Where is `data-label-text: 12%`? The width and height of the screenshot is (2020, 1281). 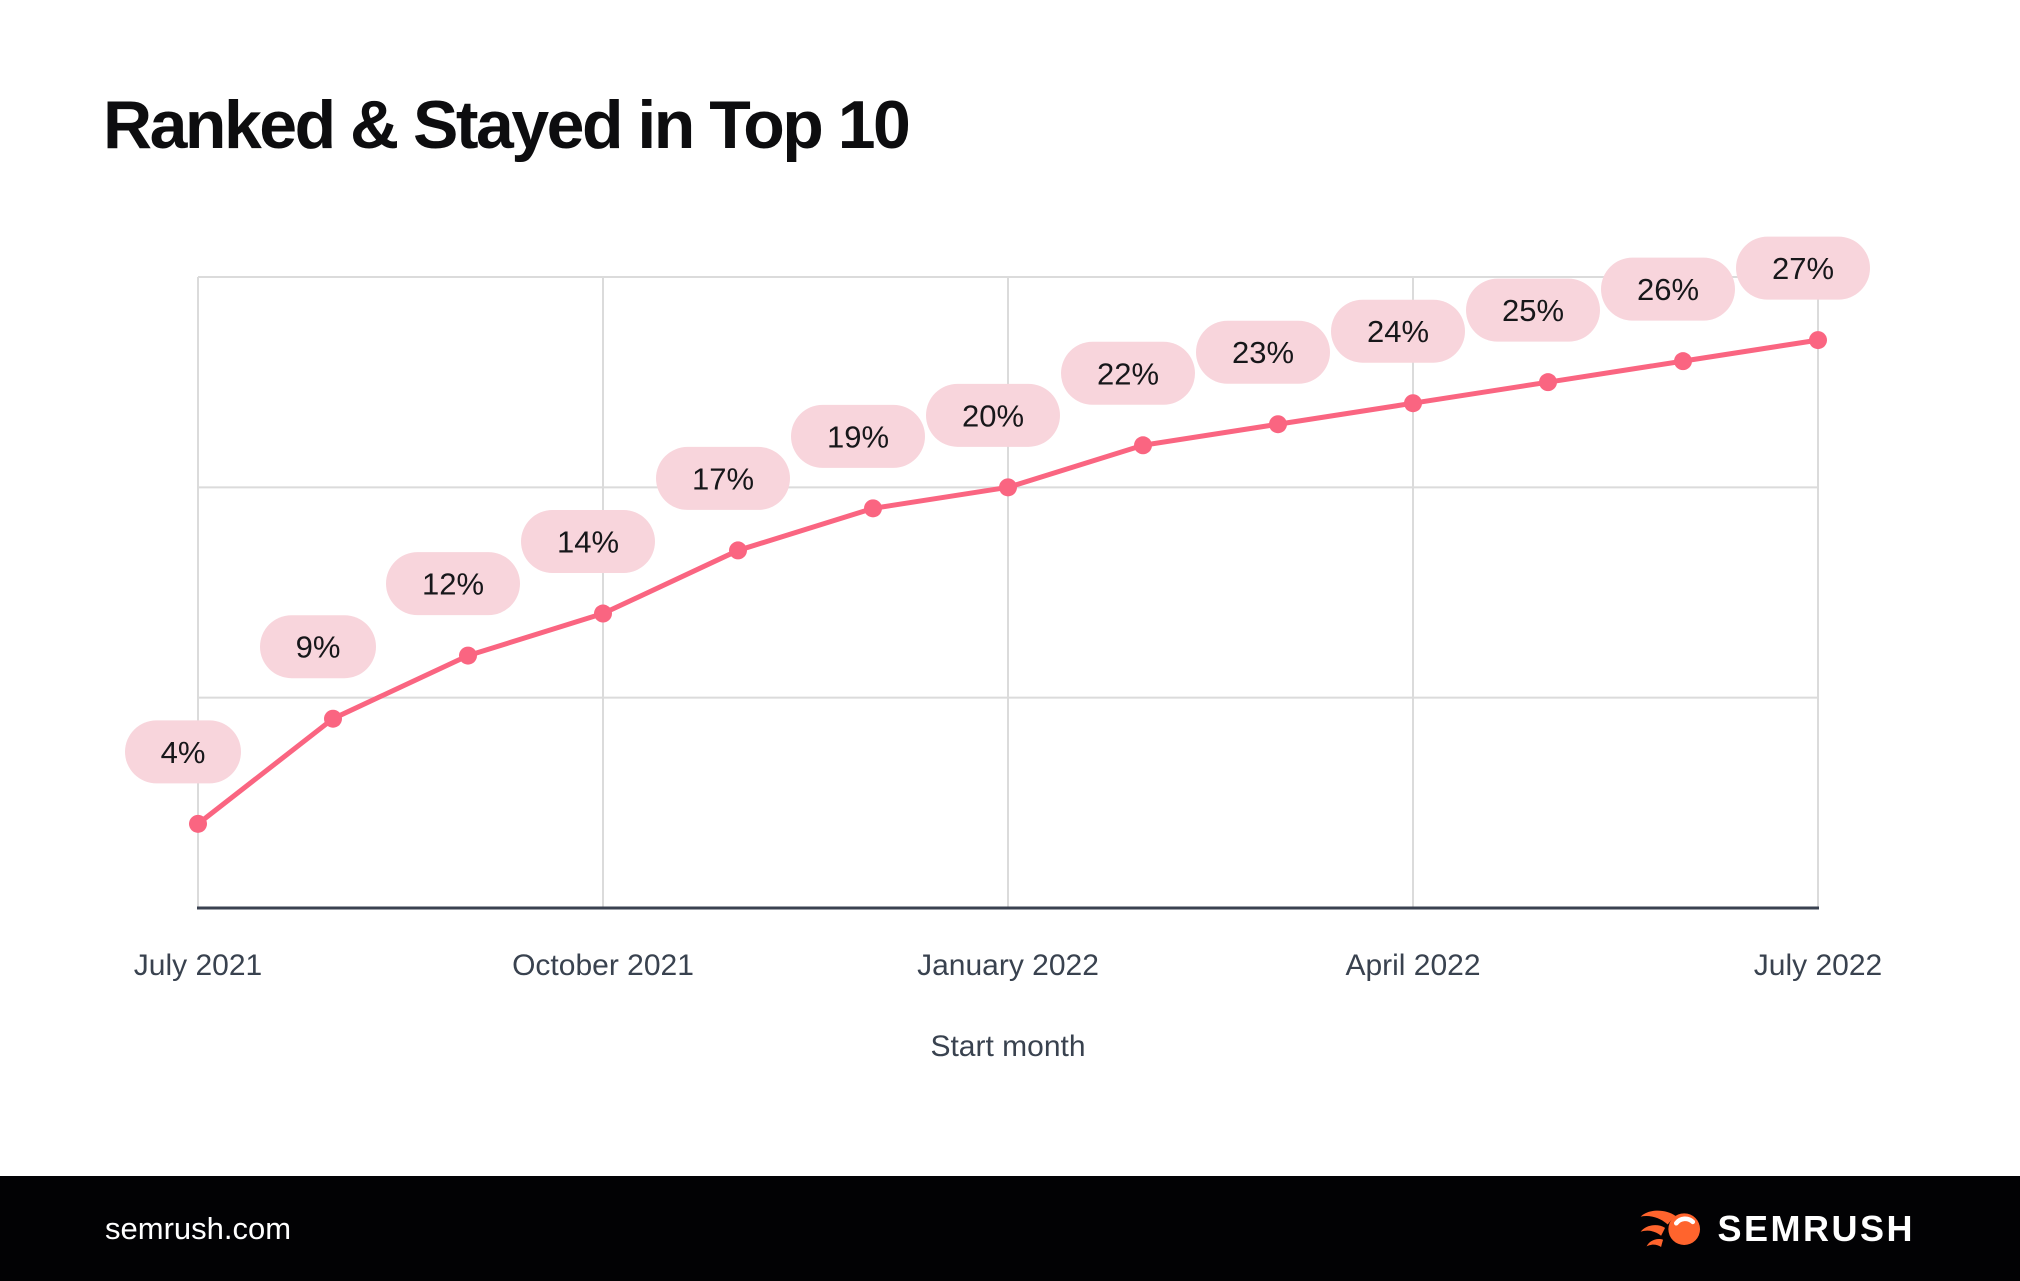 data-label-text: 12% is located at coordinates (453, 584).